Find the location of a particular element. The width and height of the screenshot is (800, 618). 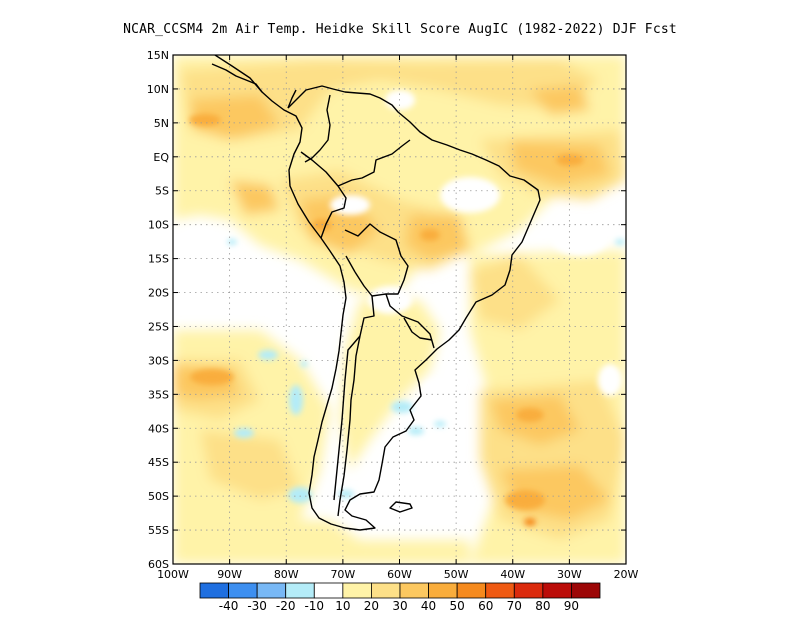

lon-label: 60W is located at coordinates (399, 574).